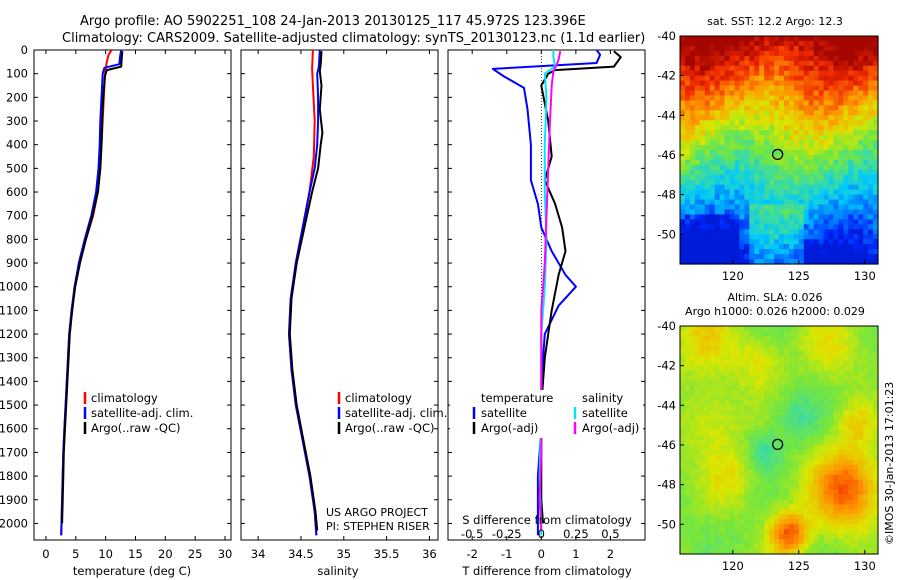 Image resolution: width=900 pixels, height=580 pixels. I want to click on sst-map-frame, so click(779, 150).